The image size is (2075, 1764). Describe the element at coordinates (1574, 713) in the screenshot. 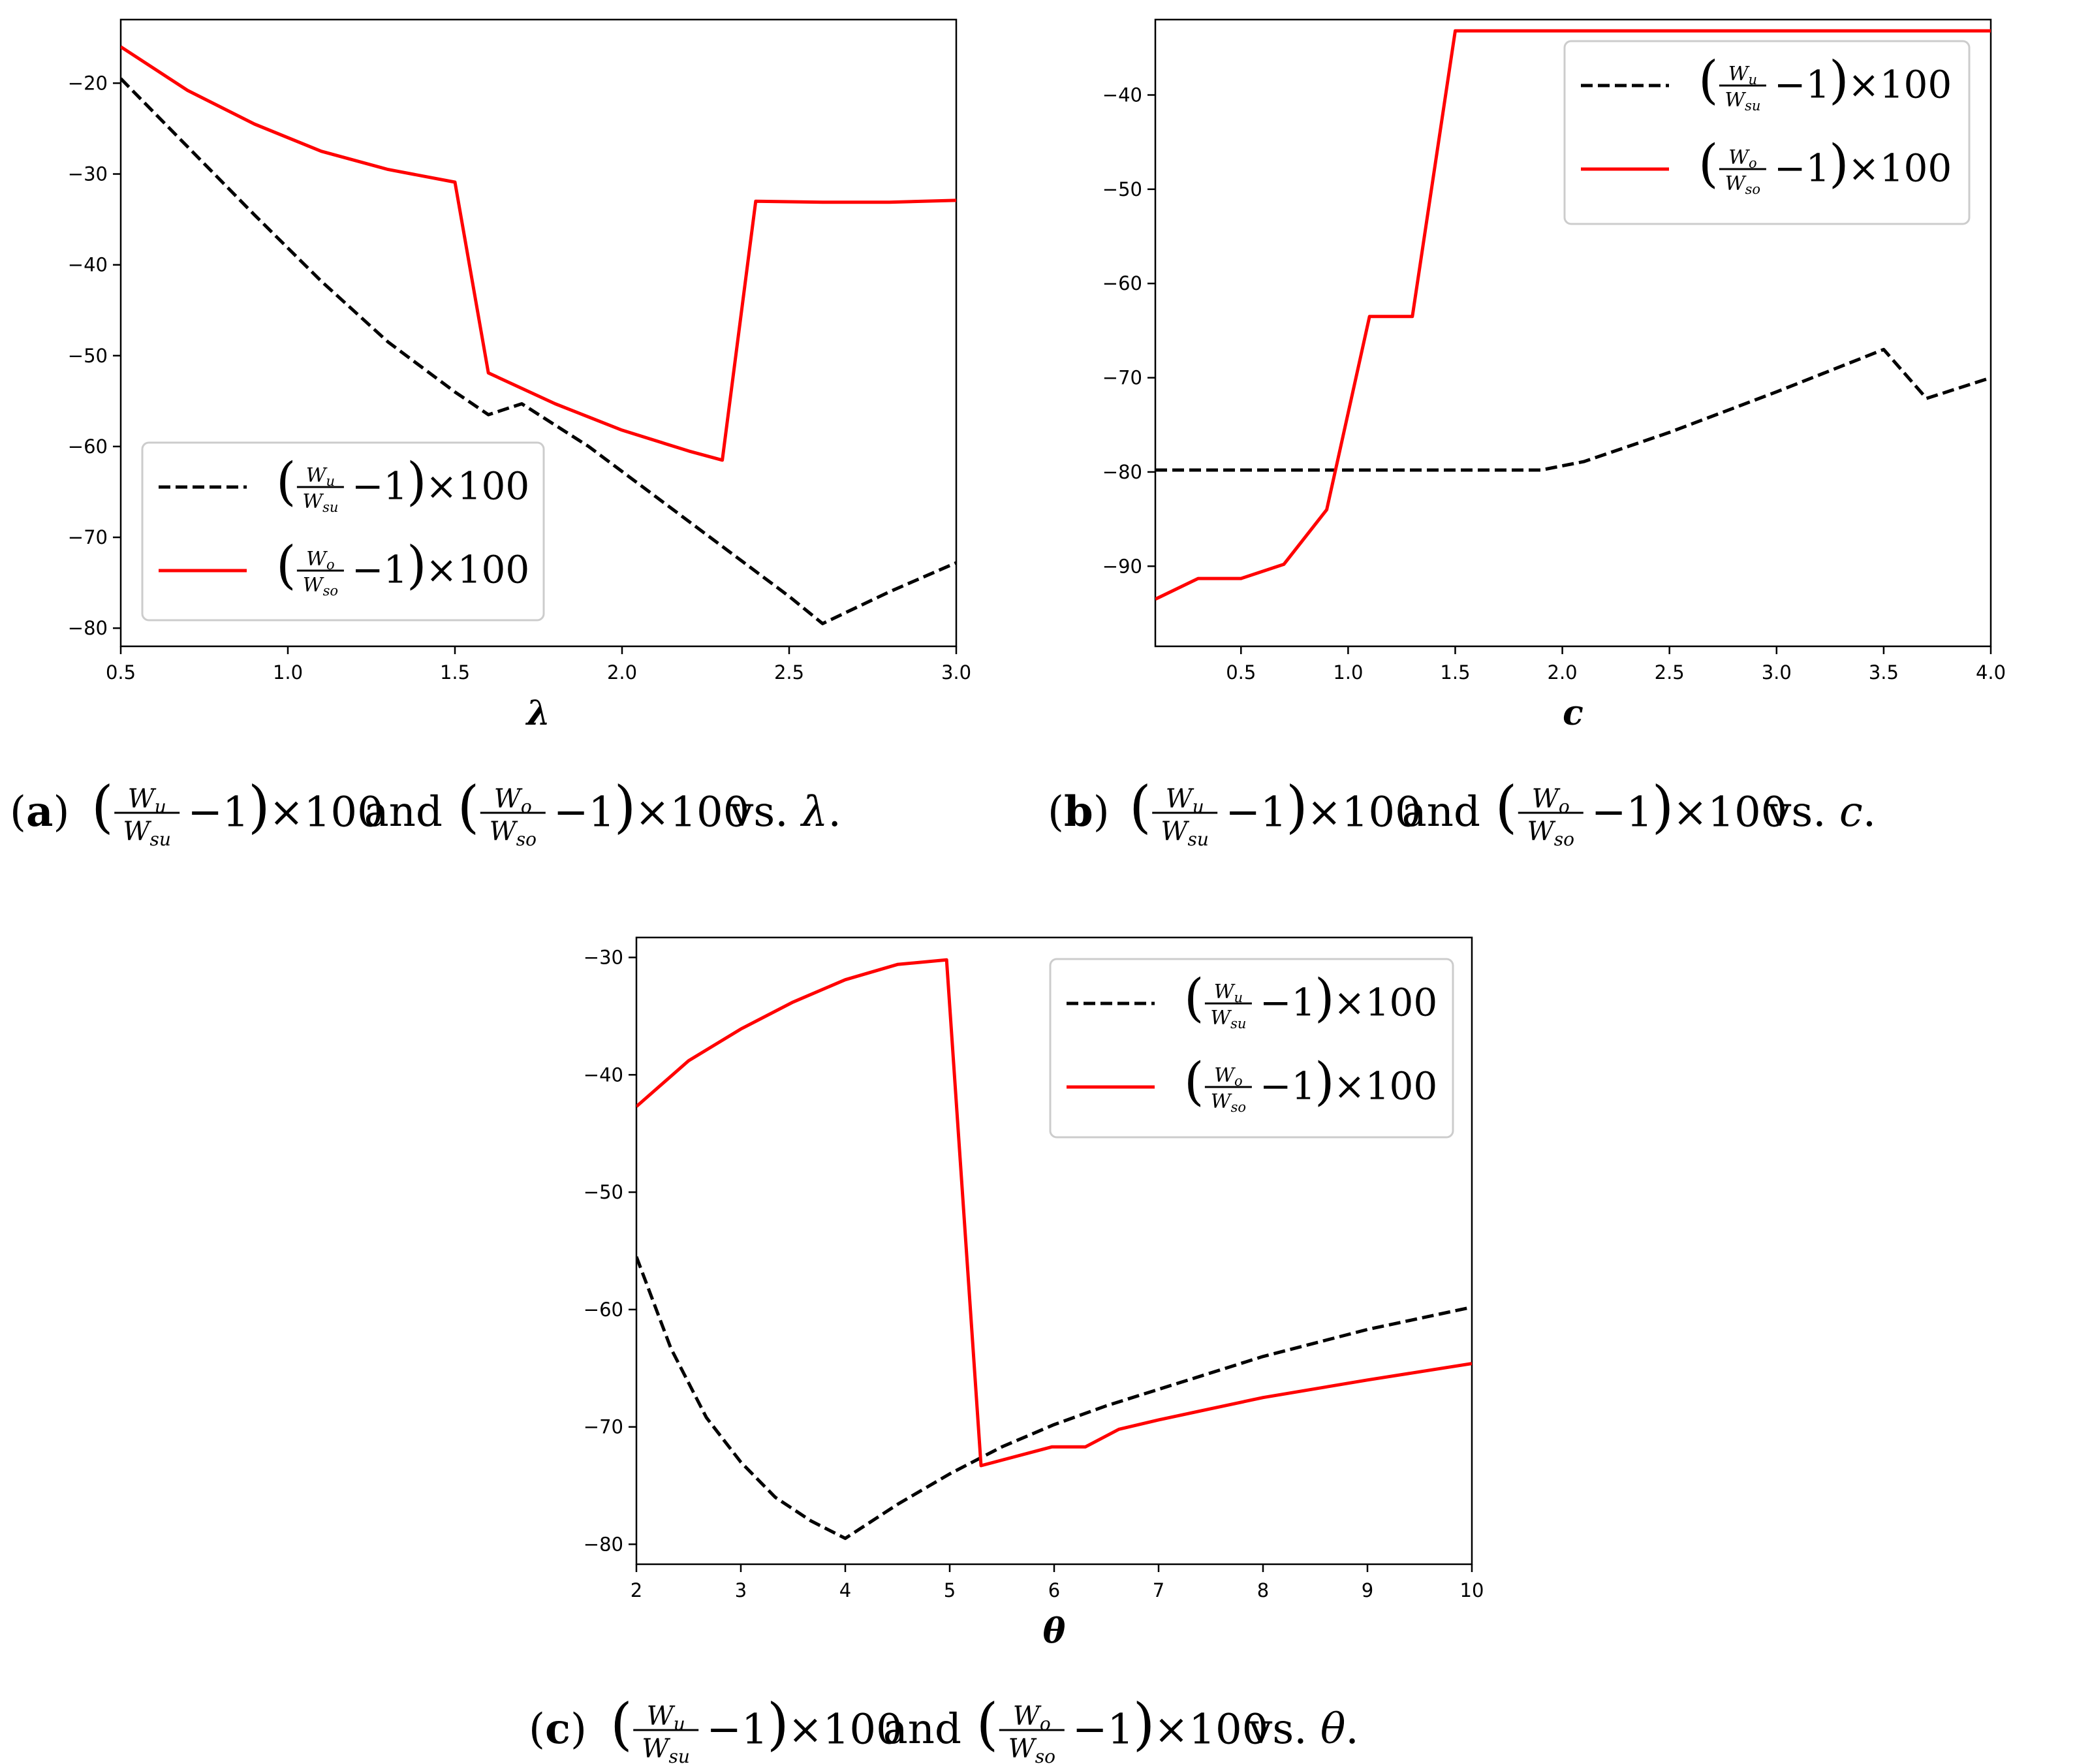

I see `x-axis-title: c` at that location.